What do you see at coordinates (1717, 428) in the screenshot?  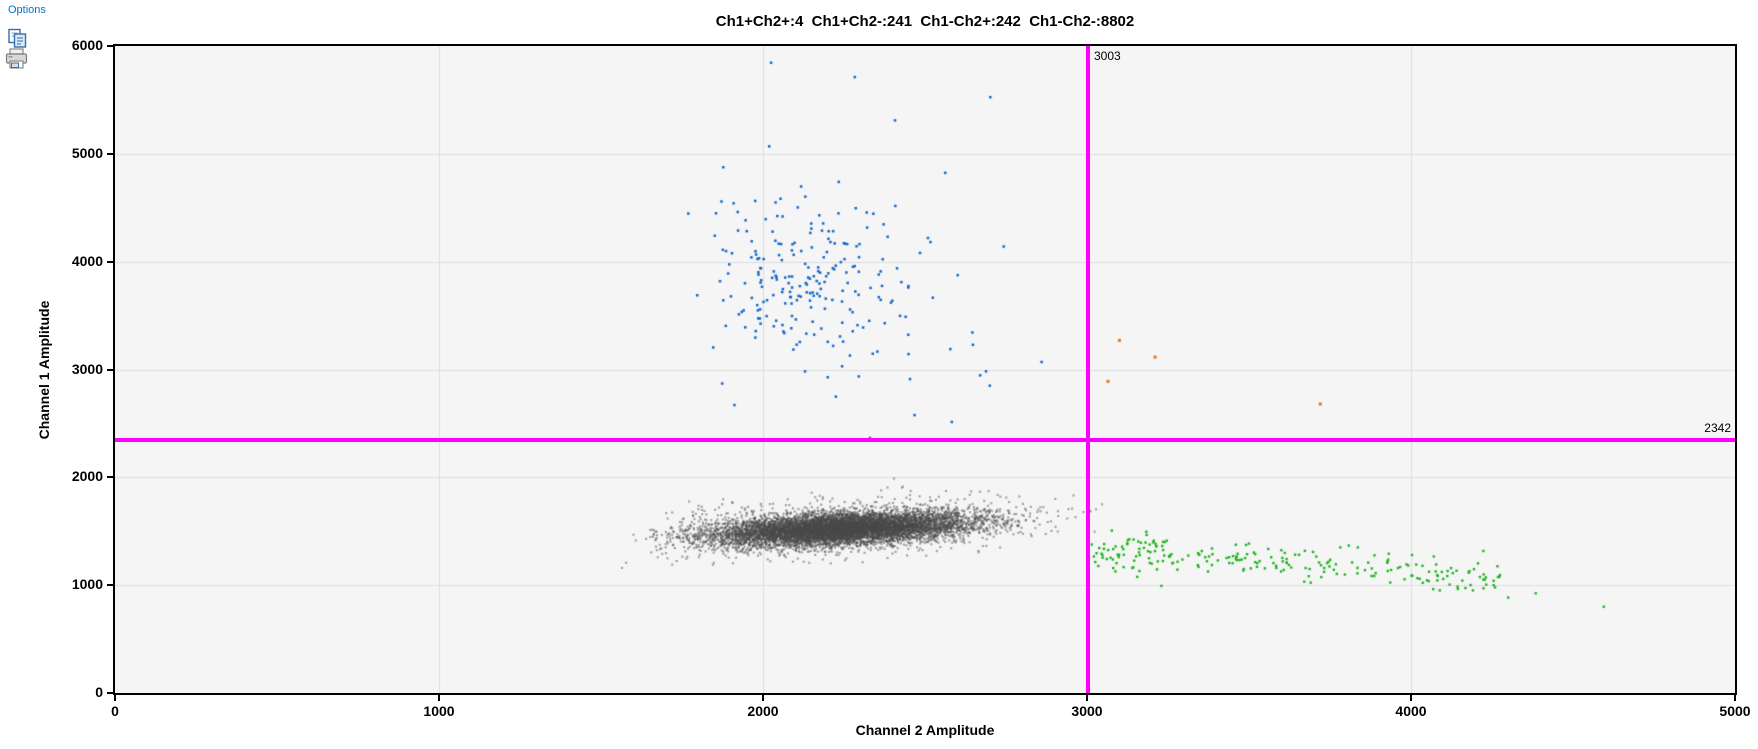 I see `threshold-value-horizontal: 2342` at bounding box center [1717, 428].